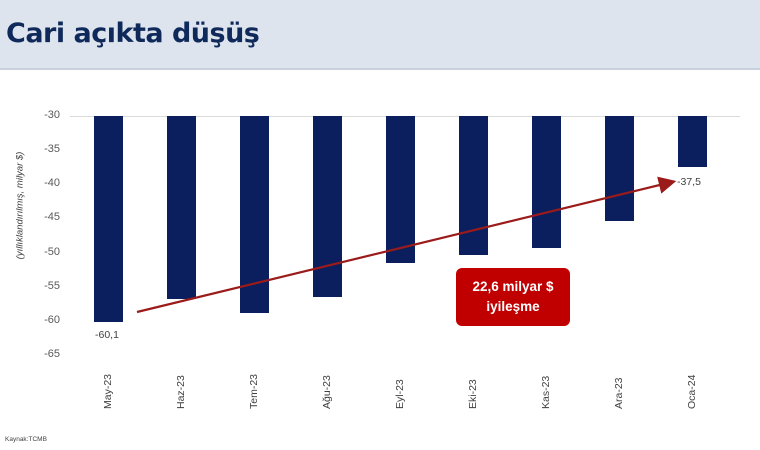  Describe the element at coordinates (52, 319) in the screenshot. I see `y-tick: -60` at that location.